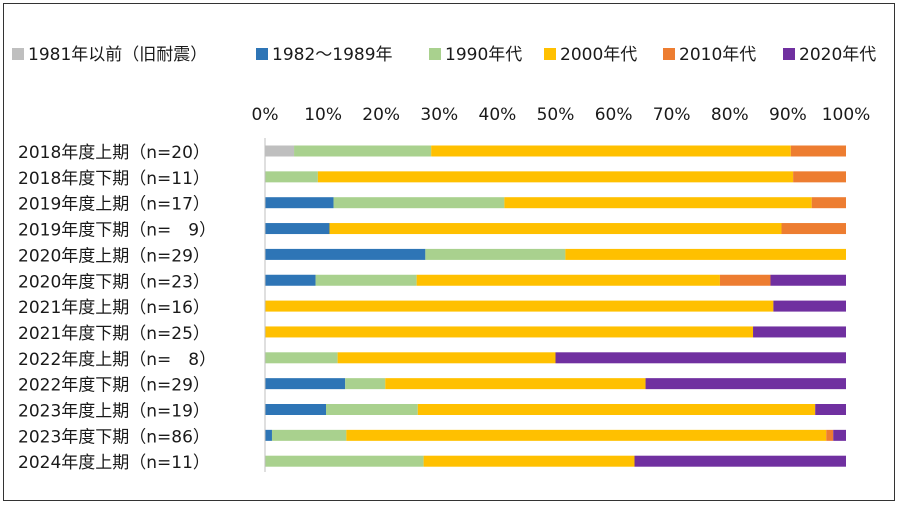 The width and height of the screenshot is (900, 506). Describe the element at coordinates (498, 115) in the screenshot. I see `x-tick-label: 40%` at that location.